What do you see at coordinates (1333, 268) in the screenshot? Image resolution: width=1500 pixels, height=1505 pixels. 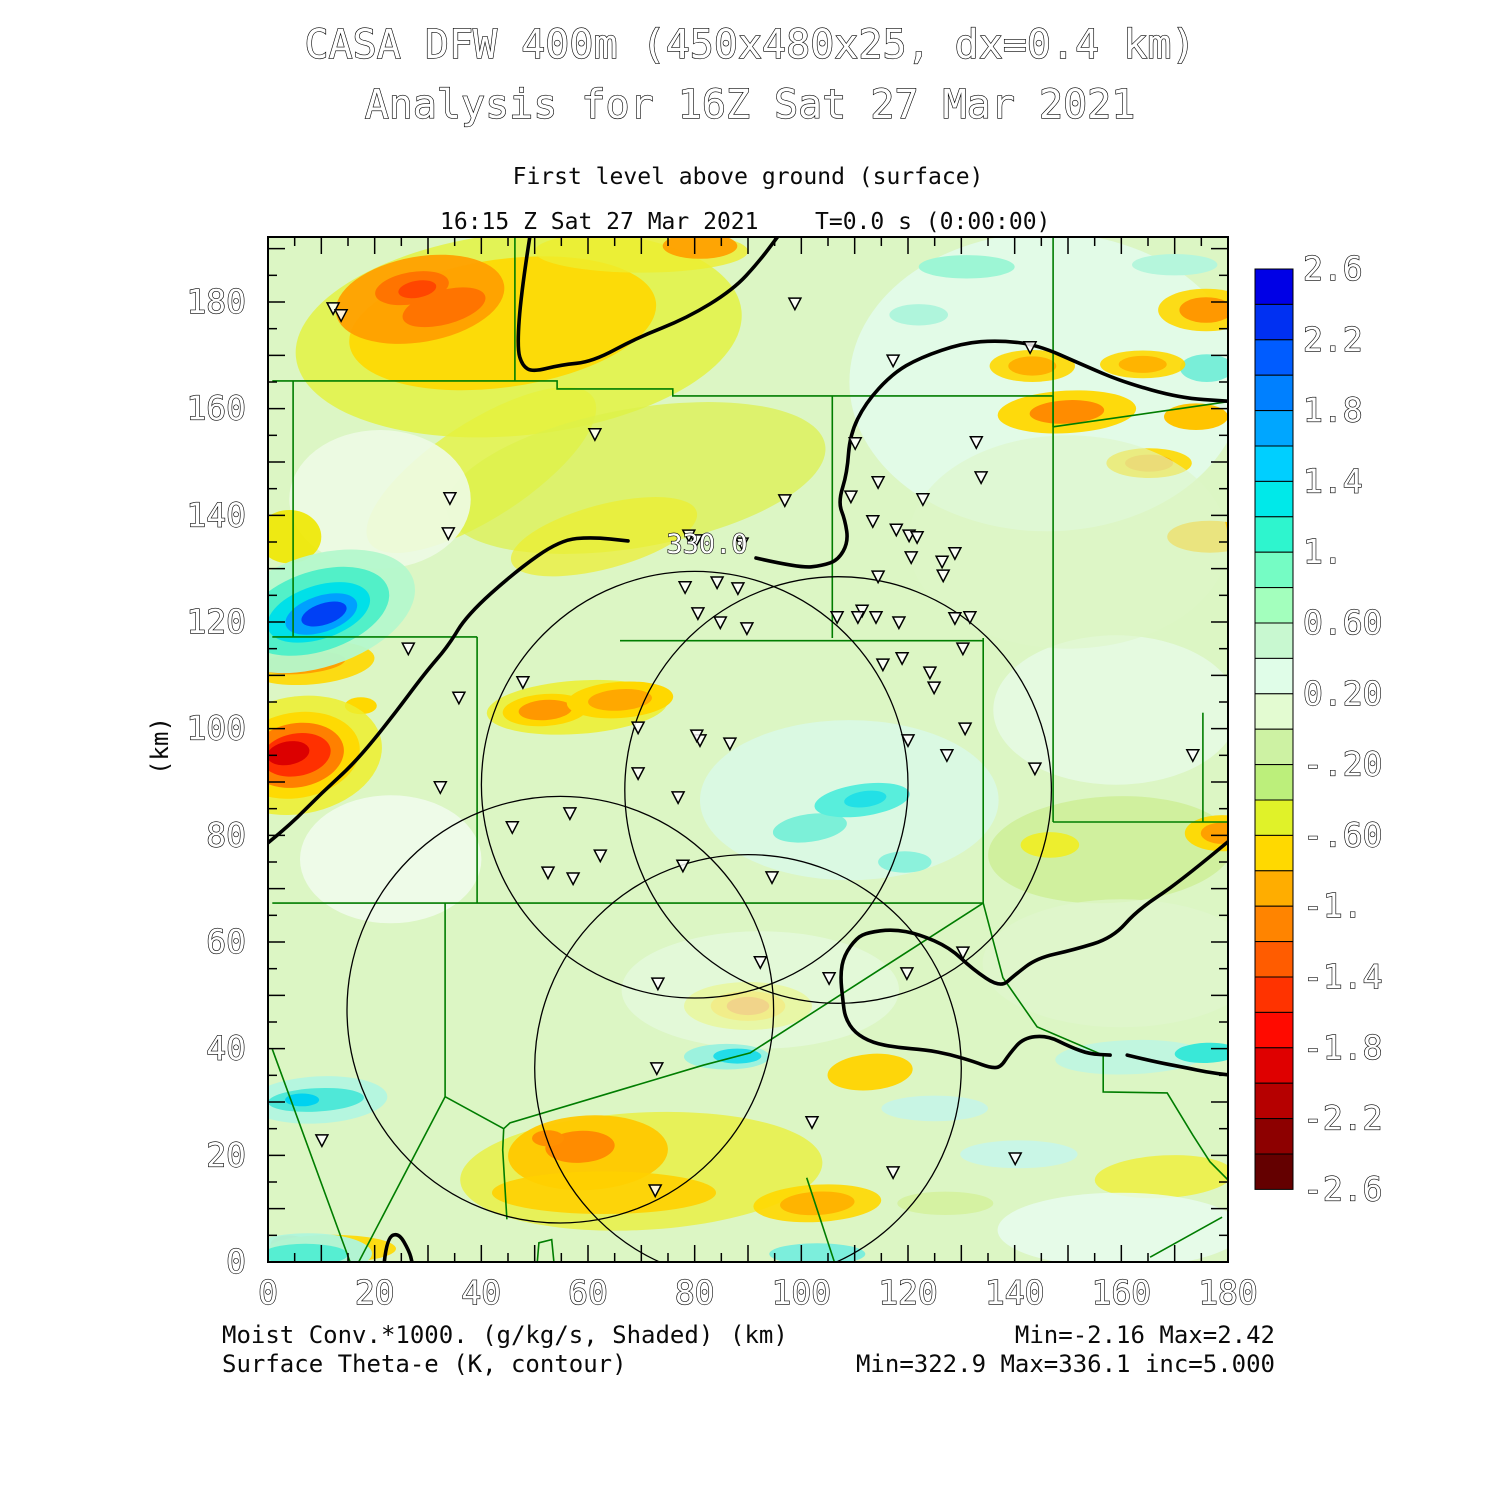 I see `colorbar-label: 2.6` at bounding box center [1333, 268].